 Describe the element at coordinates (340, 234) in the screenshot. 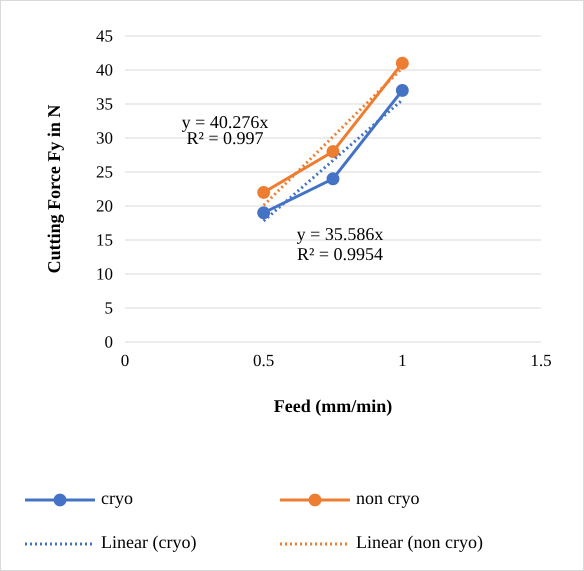

I see `annotation: y = 35.586x` at that location.